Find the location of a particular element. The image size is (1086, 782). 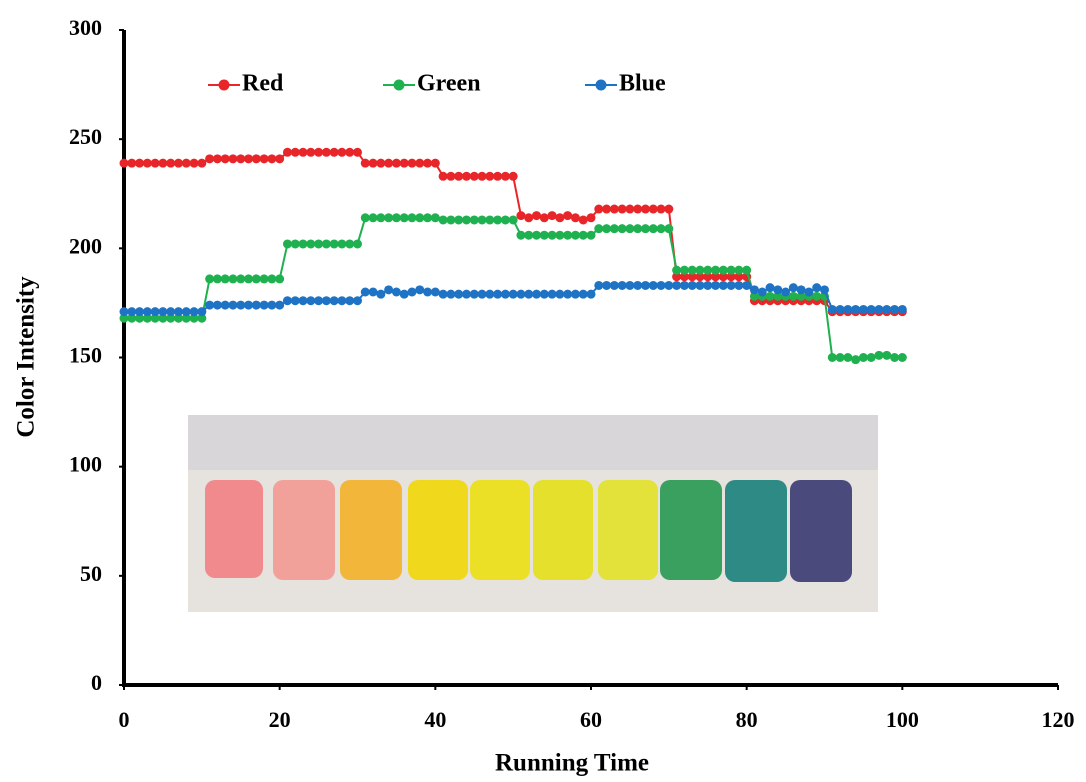

vials is located at coordinates (528, 531).